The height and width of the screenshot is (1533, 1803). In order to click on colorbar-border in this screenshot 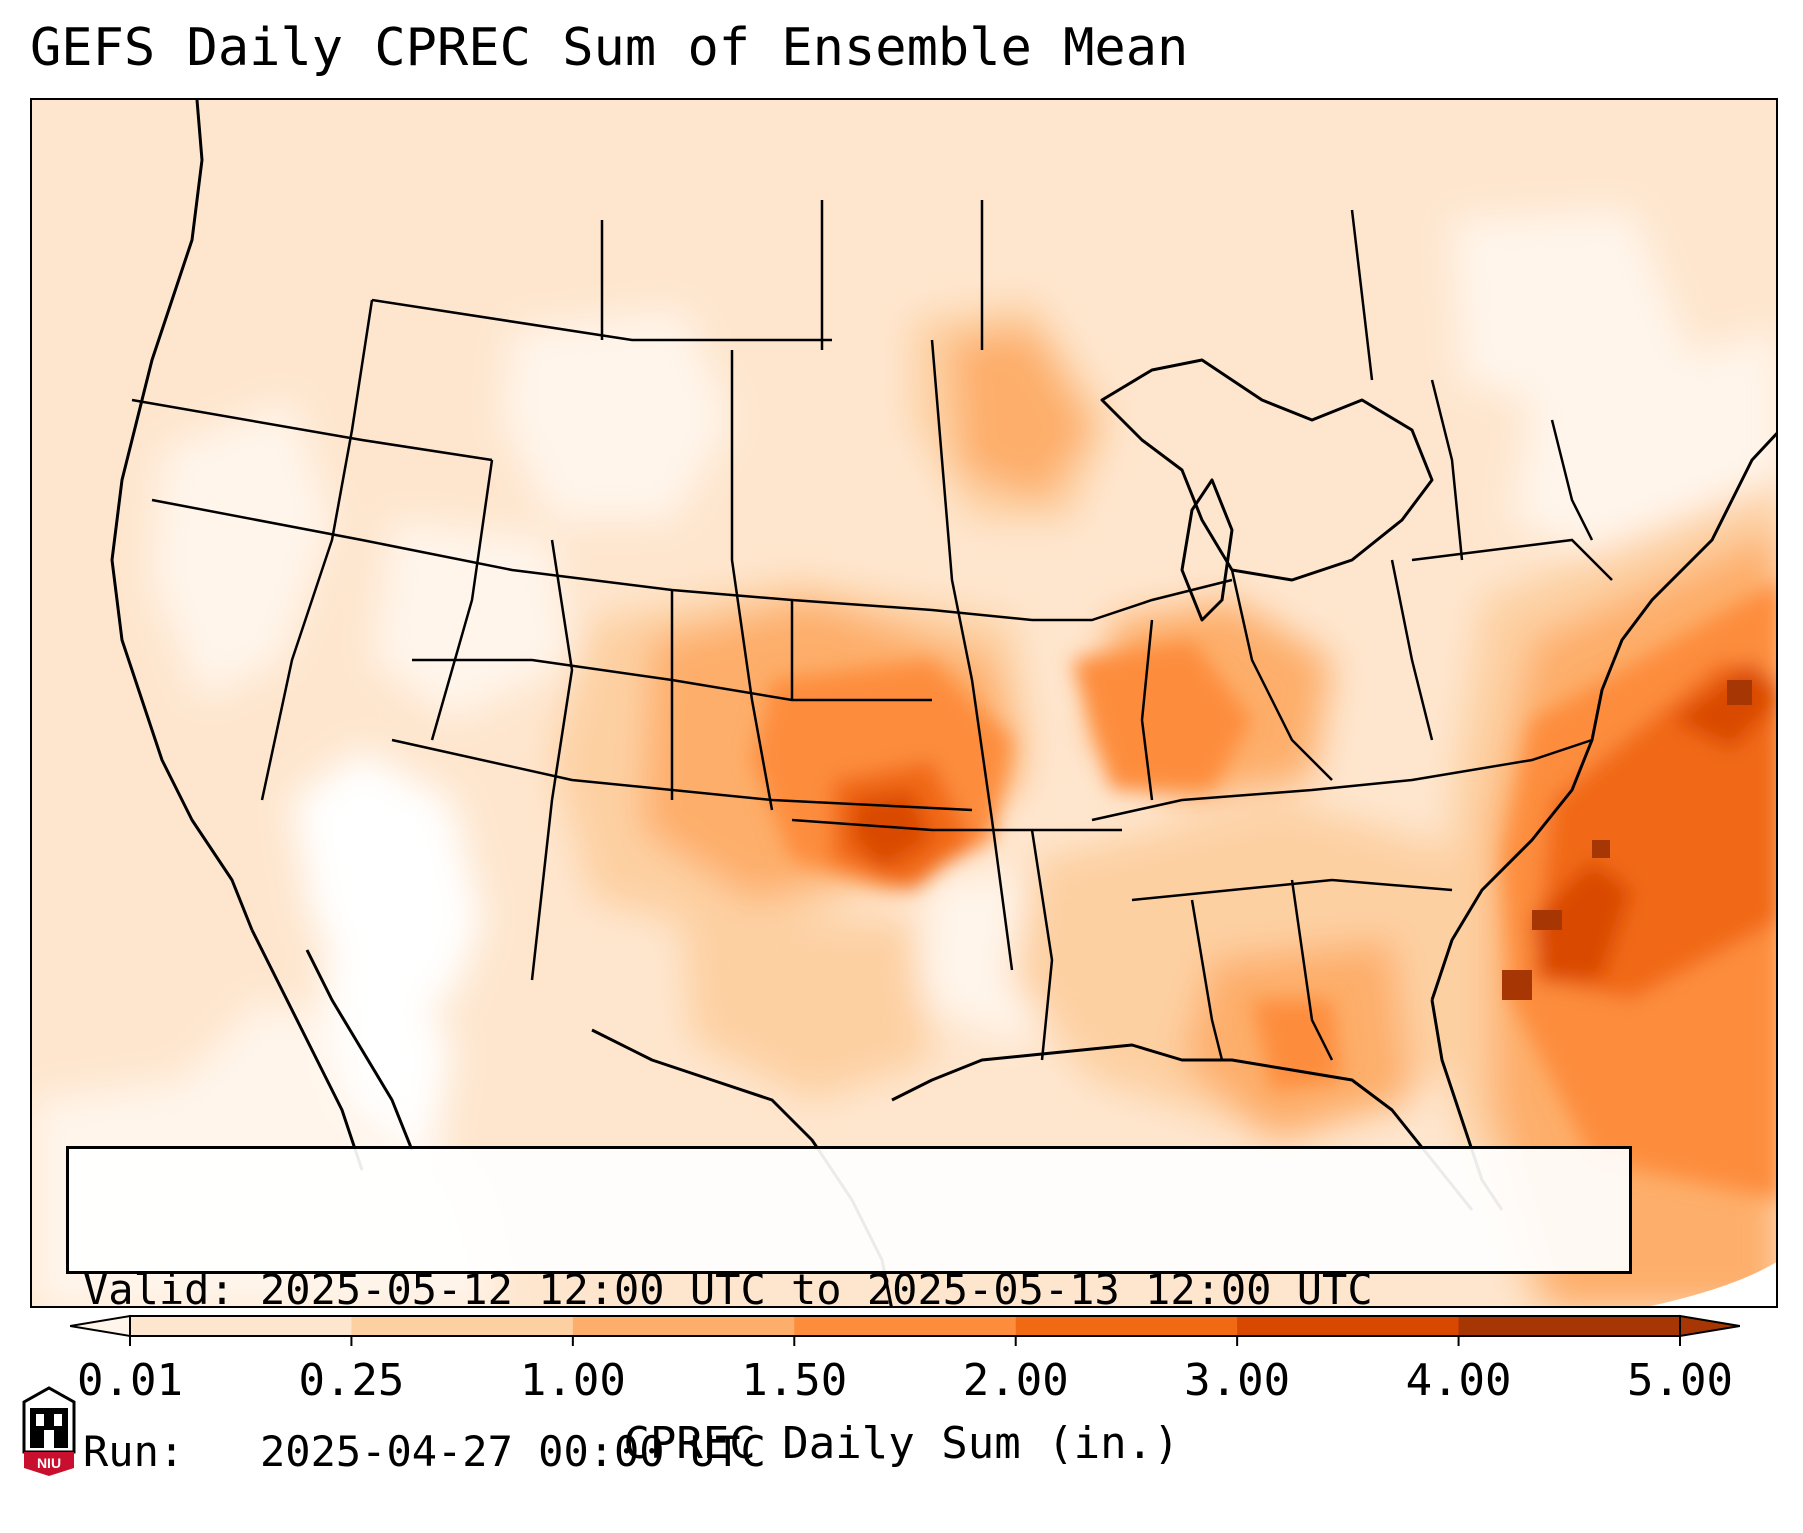, I will do `click(905, 1326)`.